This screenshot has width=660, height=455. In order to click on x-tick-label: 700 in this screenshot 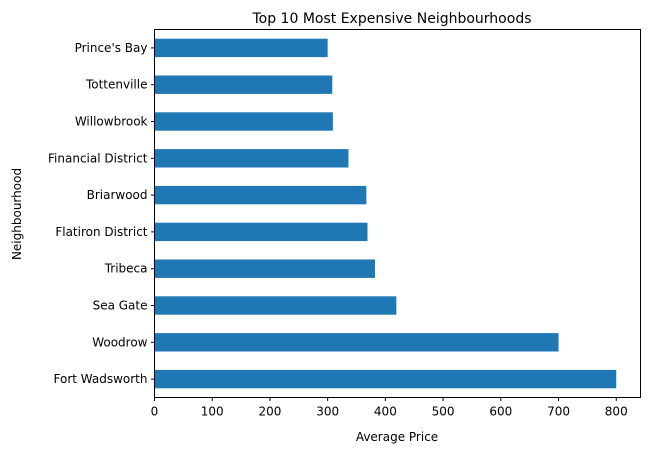, I will do `click(558, 412)`.